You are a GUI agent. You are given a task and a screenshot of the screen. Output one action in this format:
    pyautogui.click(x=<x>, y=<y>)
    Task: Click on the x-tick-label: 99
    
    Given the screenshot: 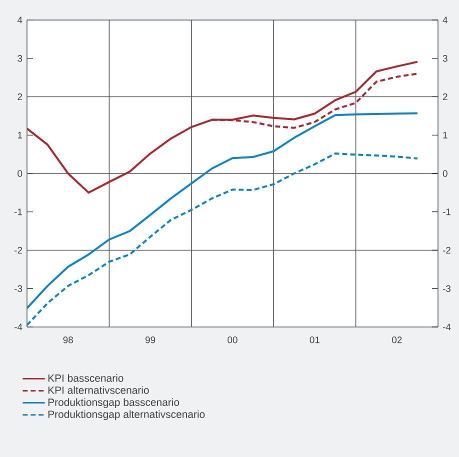 What is the action you would take?
    pyautogui.click(x=150, y=340)
    